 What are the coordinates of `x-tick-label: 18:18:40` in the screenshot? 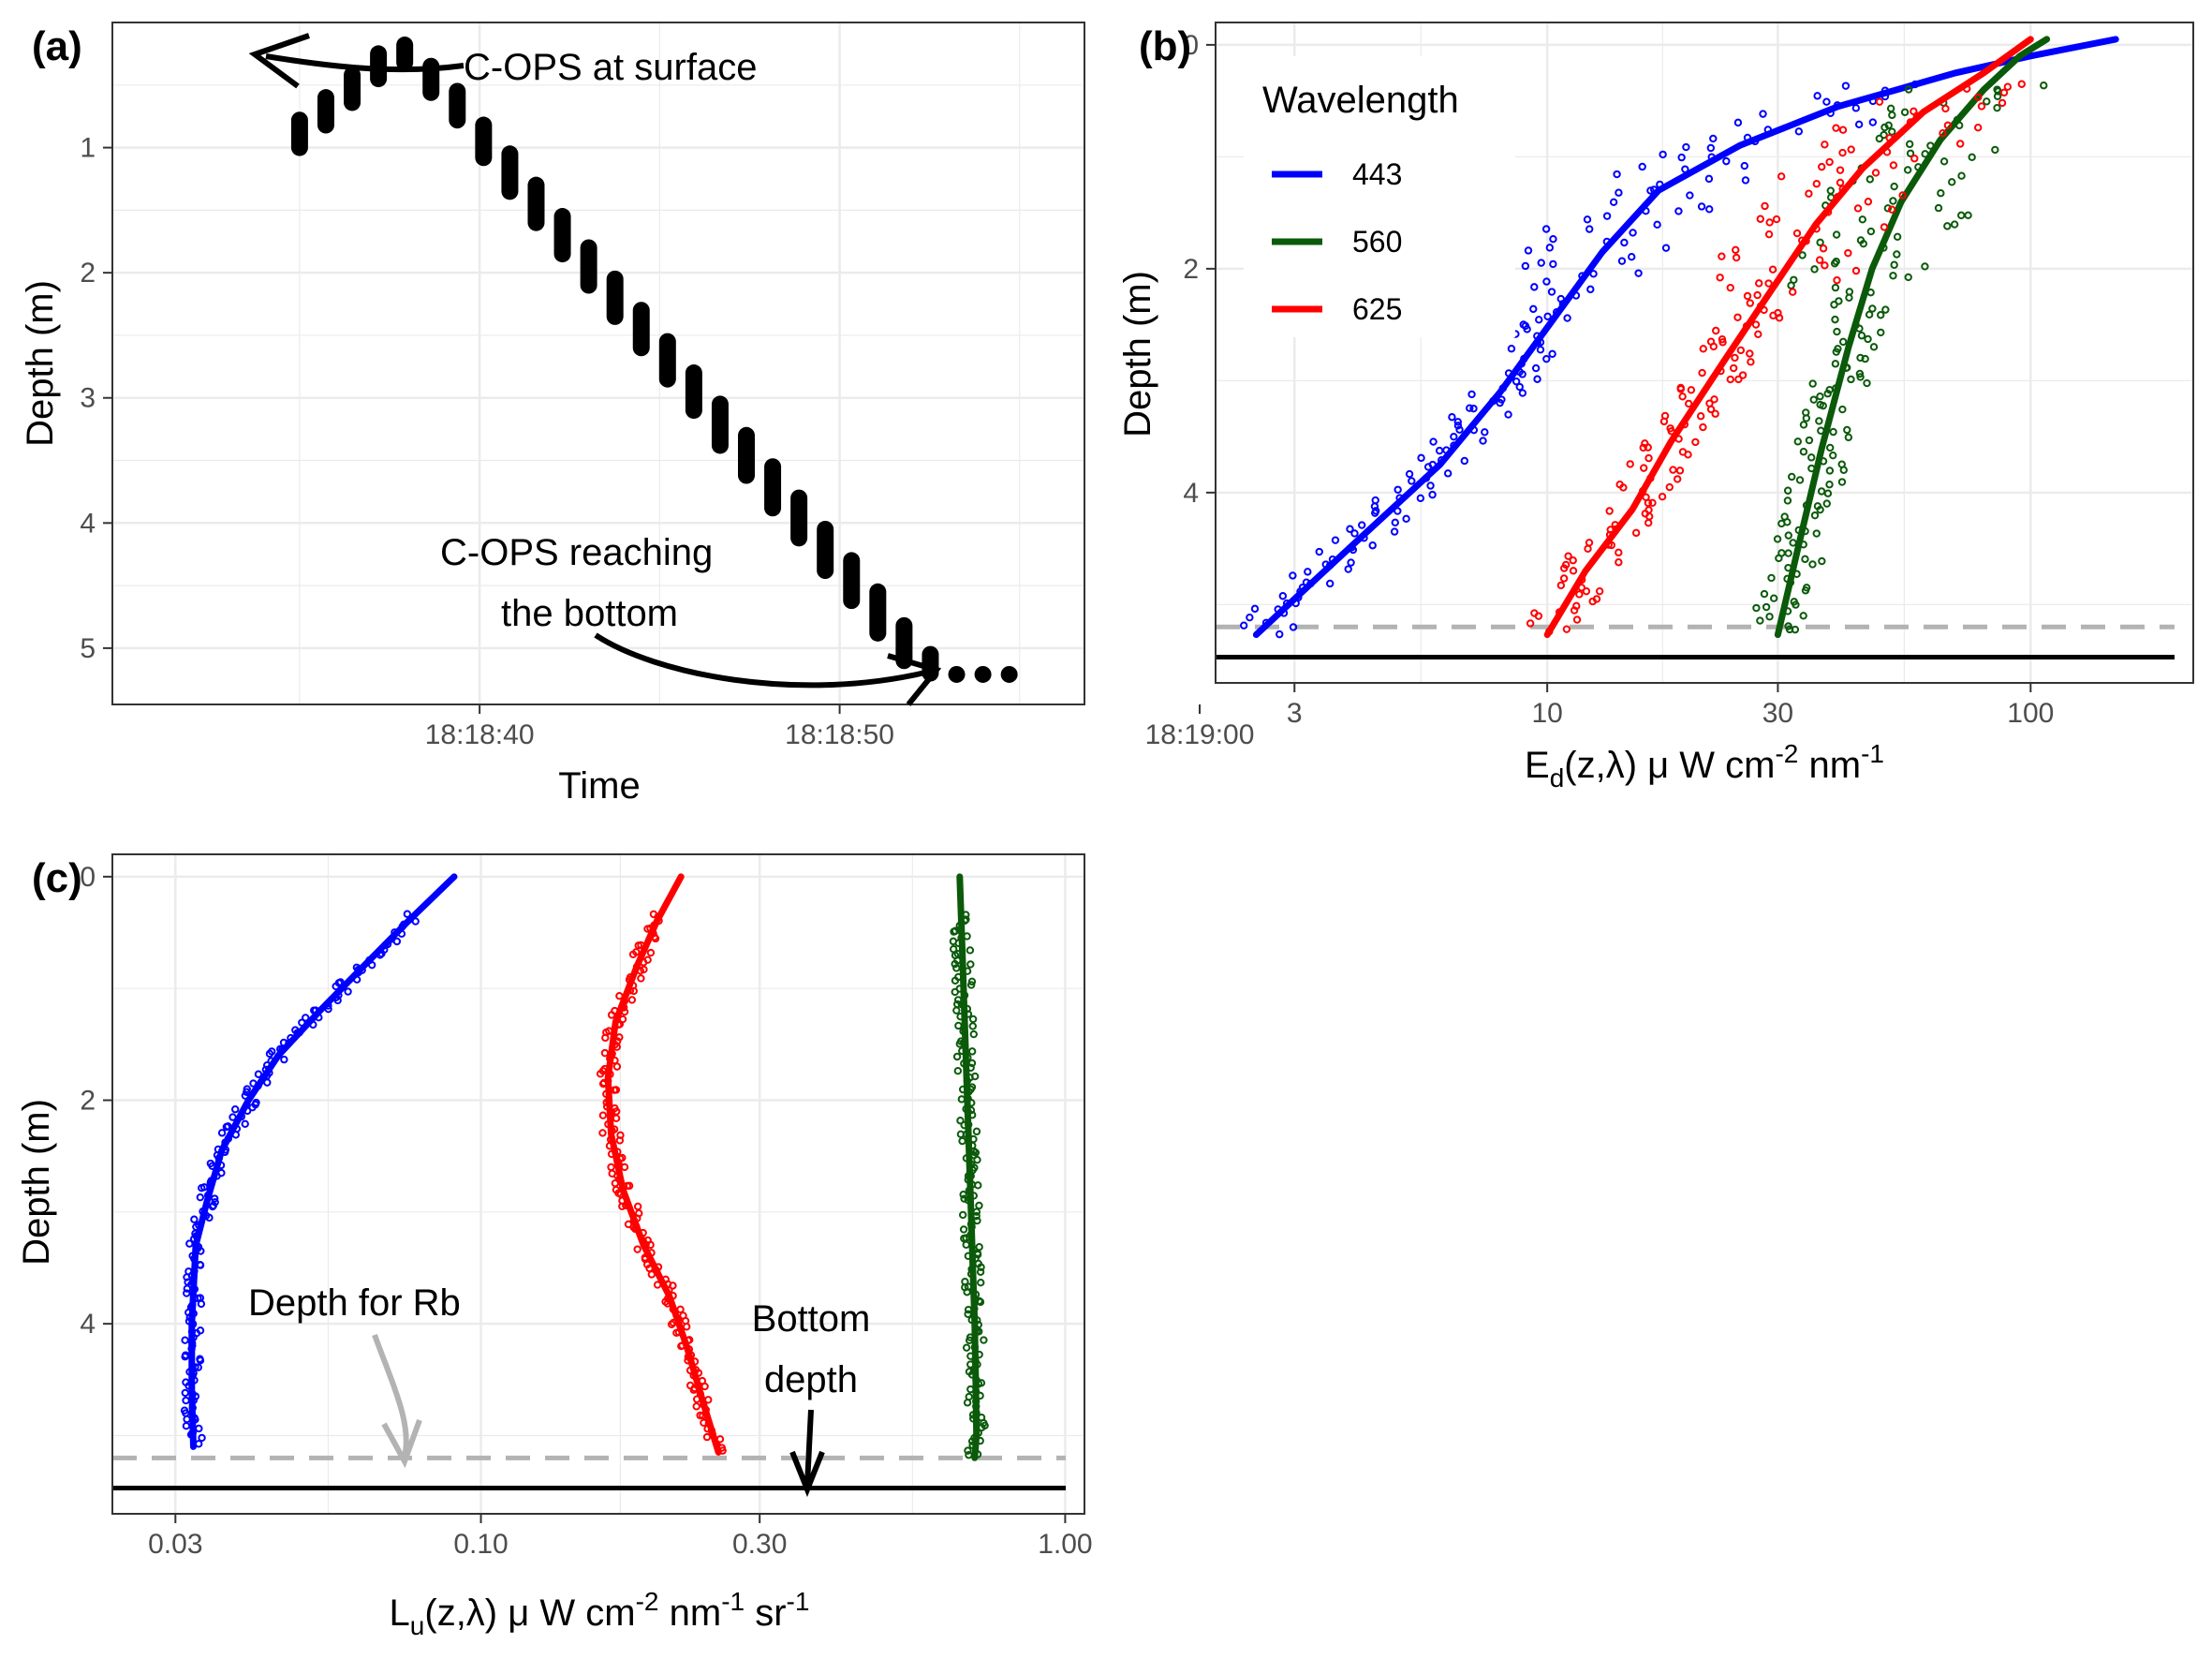 It's located at (480, 734).